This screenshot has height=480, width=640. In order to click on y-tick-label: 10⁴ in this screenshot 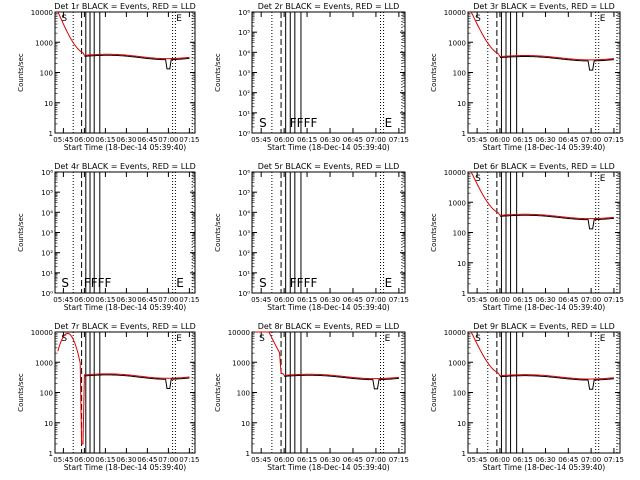, I will do `click(47, 213)`.